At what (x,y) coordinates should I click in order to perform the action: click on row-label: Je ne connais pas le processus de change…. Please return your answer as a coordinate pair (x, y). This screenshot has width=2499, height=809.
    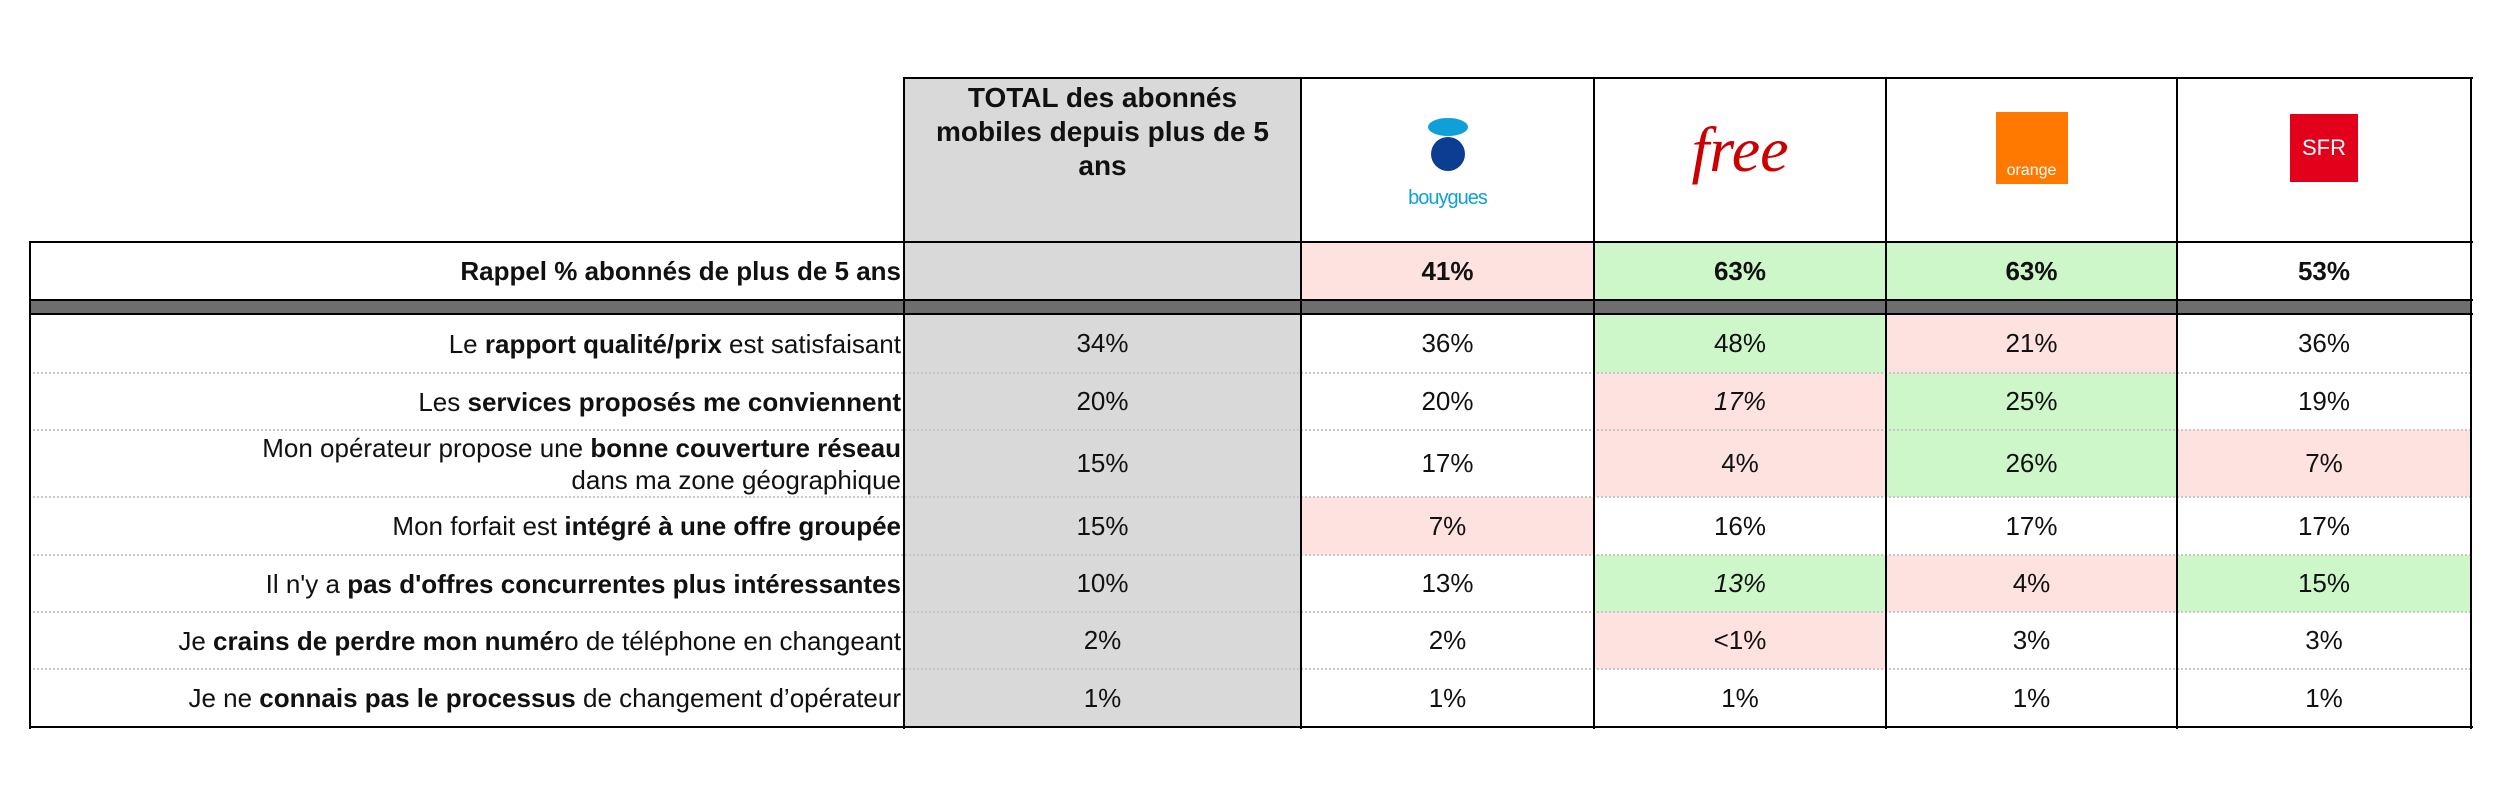
    Looking at the image, I should click on (466, 698).